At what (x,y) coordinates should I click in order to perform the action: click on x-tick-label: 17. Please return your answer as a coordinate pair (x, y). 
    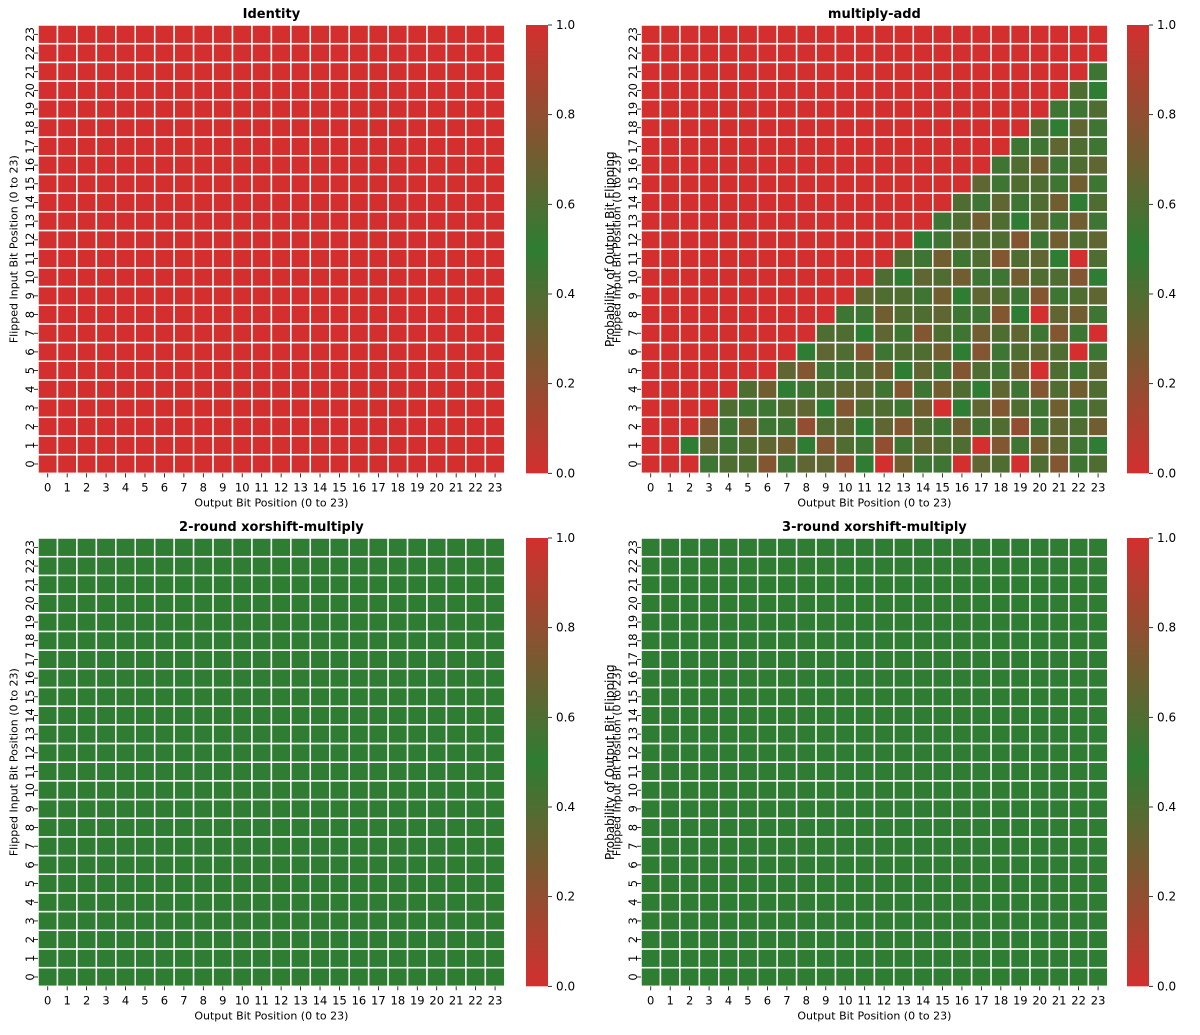
    Looking at the image, I should click on (378, 487).